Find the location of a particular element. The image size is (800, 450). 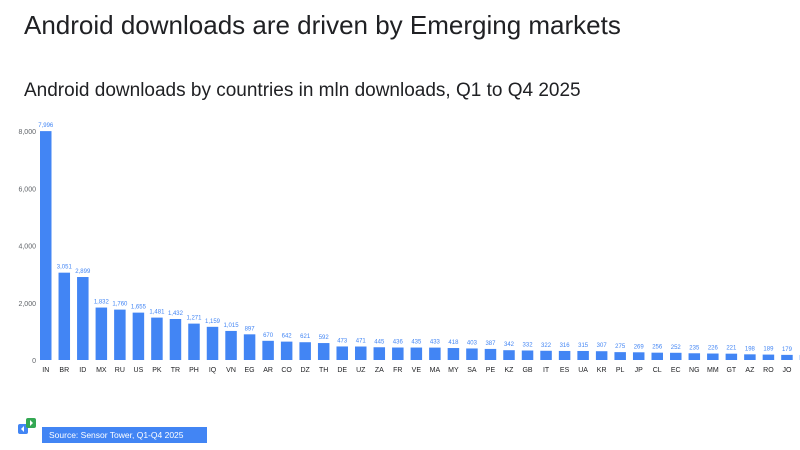

x-tick-label: NG is located at coordinates (694, 370).